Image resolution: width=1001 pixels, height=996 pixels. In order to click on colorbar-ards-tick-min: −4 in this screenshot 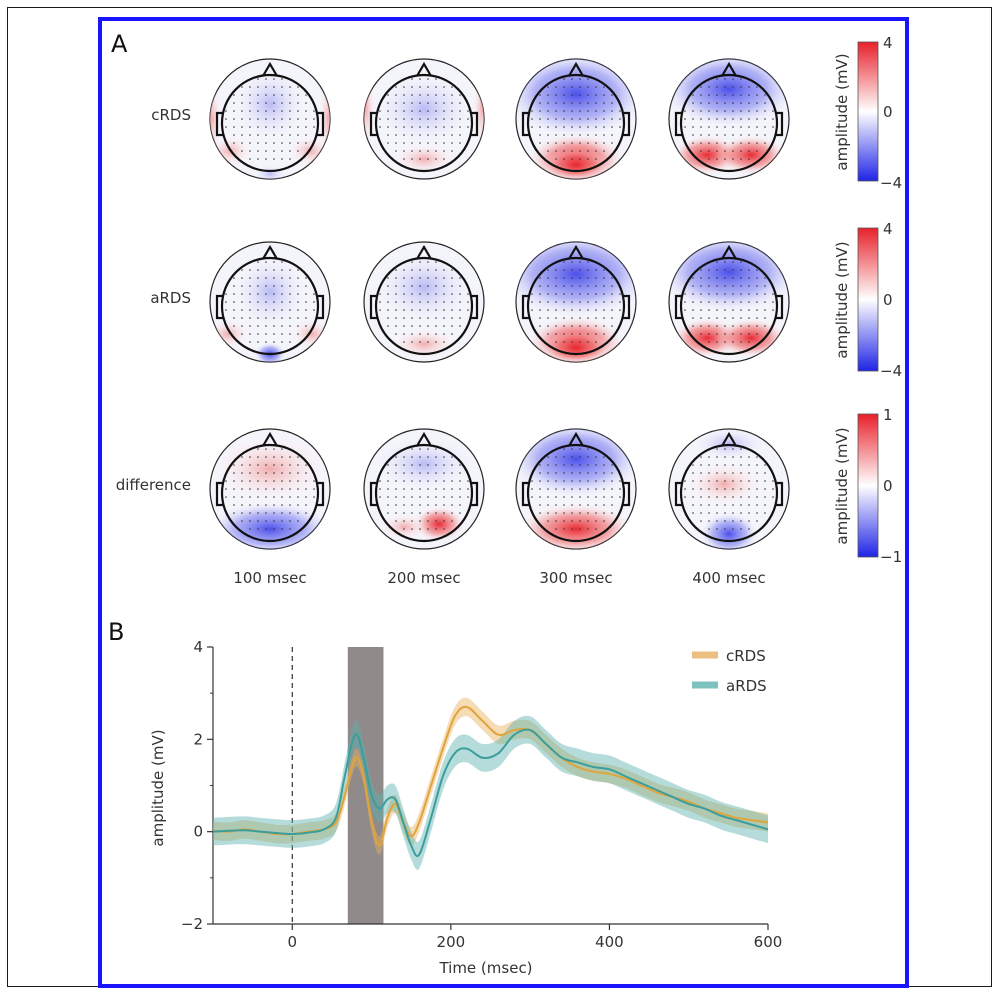, I will do `click(891, 371)`.